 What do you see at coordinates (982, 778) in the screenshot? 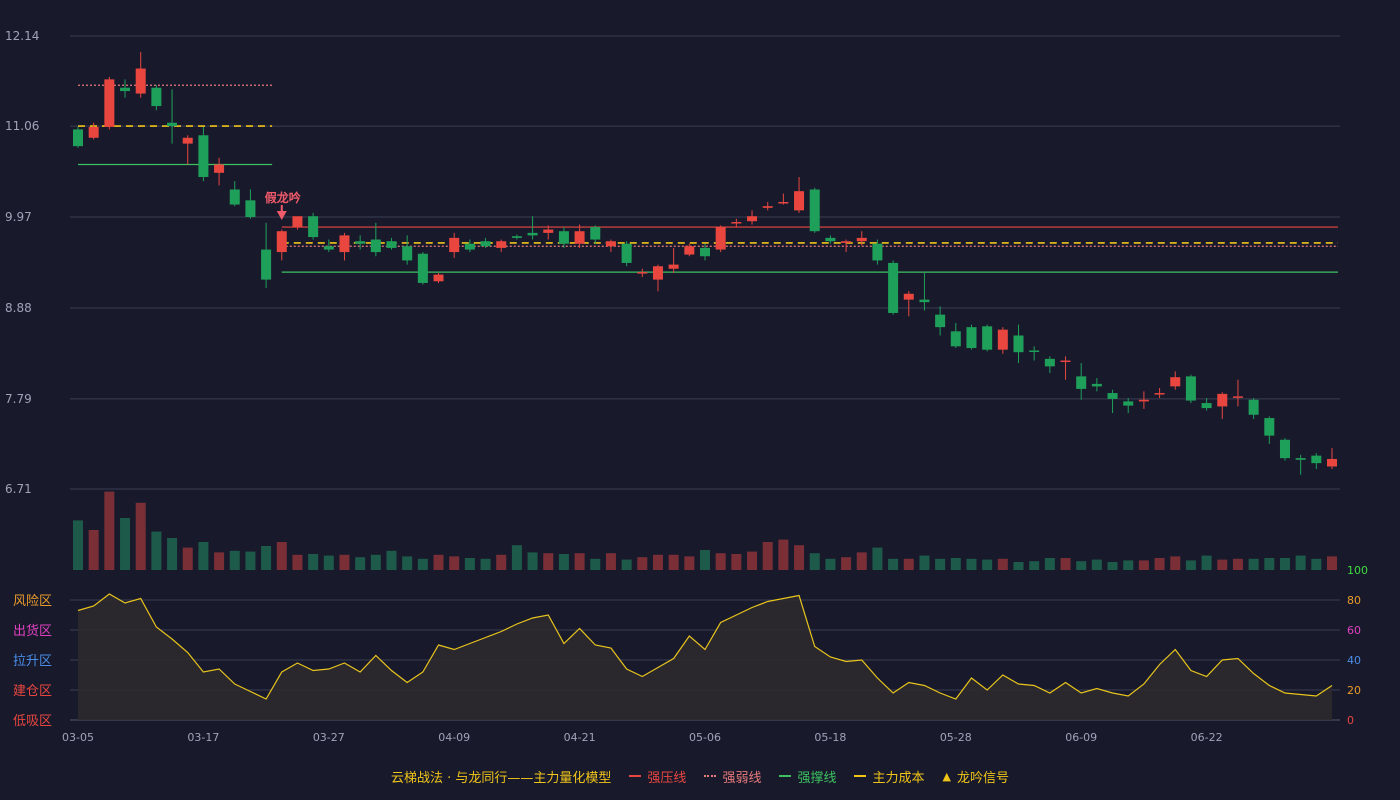
I see `legend-signal-label: 龙吟信号` at bounding box center [982, 778].